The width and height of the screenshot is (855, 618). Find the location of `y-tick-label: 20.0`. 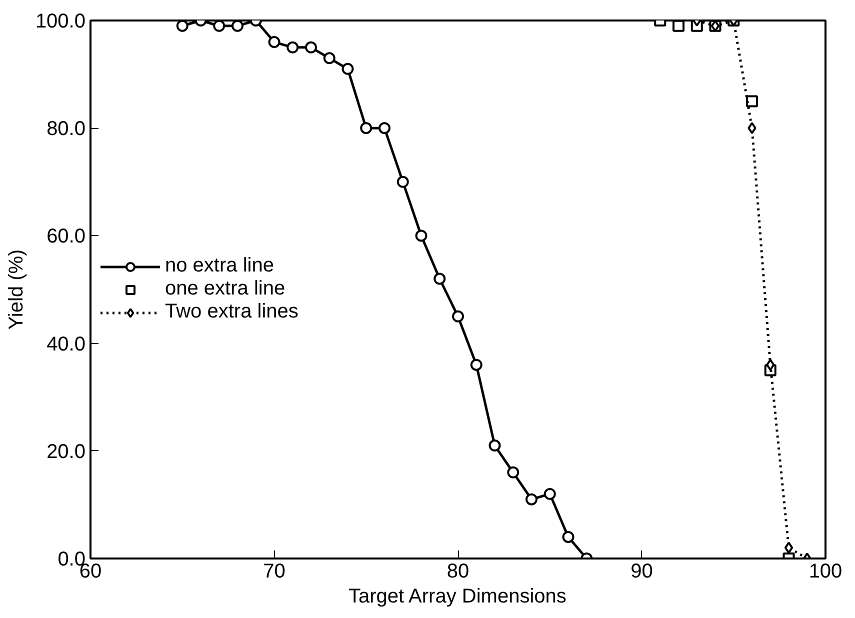

y-tick-label: 20.0 is located at coordinates (66, 451).